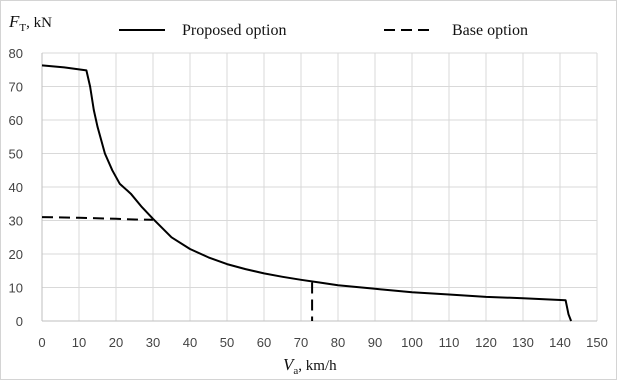 This screenshot has height=380, width=617. What do you see at coordinates (16, 187) in the screenshot?
I see `y-tick-label-40: 40` at bounding box center [16, 187].